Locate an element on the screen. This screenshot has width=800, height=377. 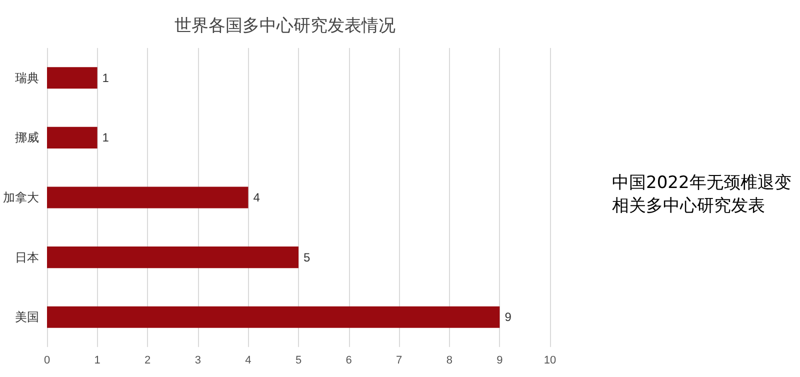
y-tick-label: 挪威 is located at coordinates (27, 137).